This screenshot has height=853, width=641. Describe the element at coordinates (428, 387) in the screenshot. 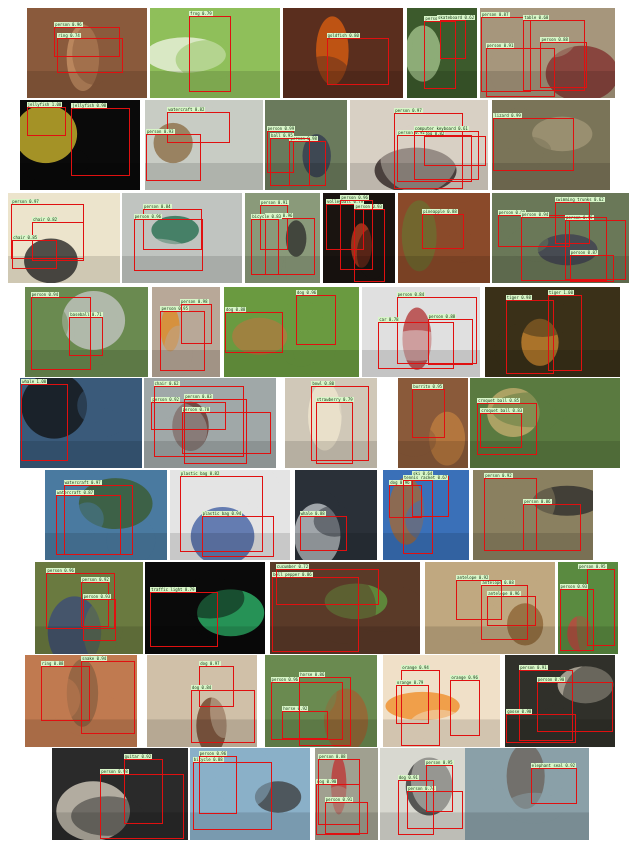

I see `detection-label: burrito 0.95` at that location.